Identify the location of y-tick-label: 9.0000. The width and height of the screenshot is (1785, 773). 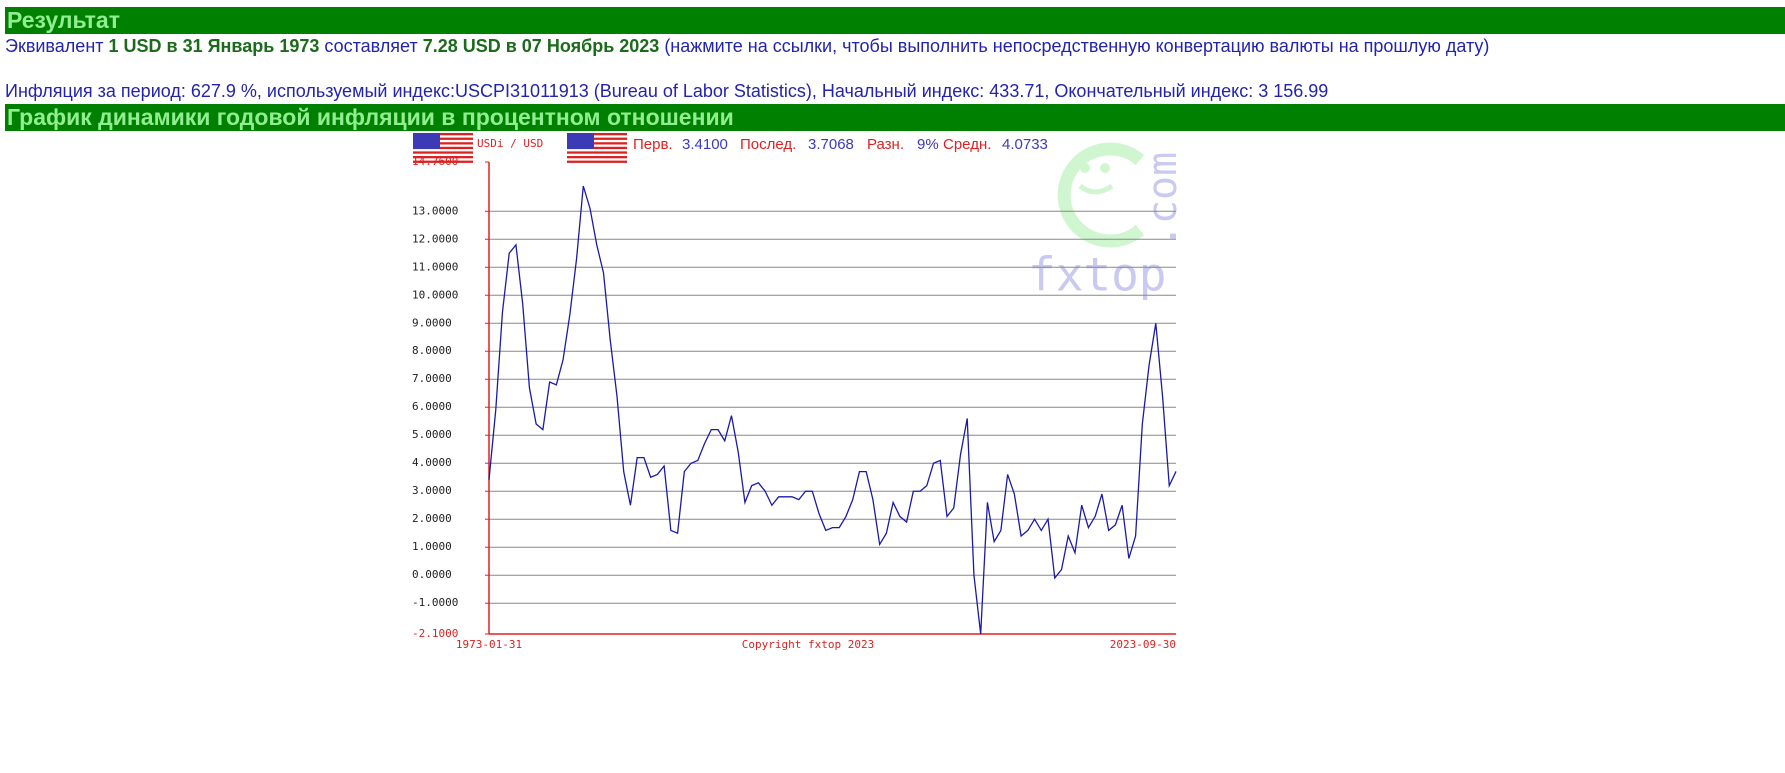
(432, 322).